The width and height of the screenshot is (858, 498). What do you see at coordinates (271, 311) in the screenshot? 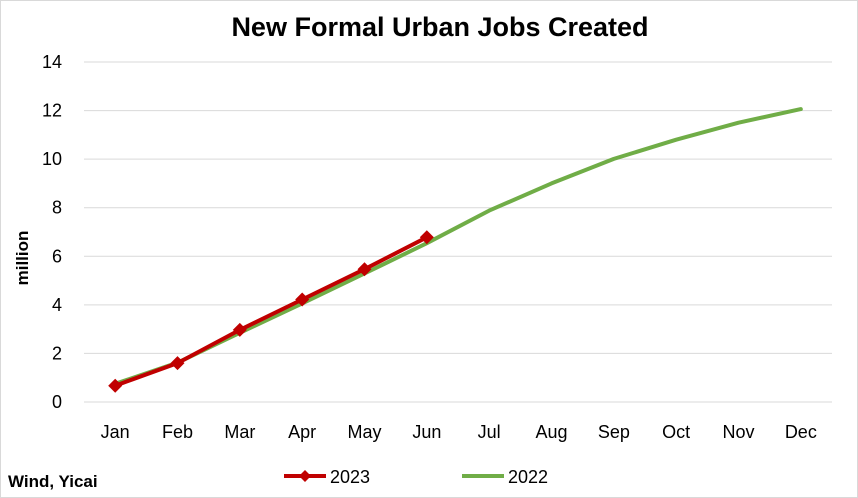
I see `series-line-2023` at bounding box center [271, 311].